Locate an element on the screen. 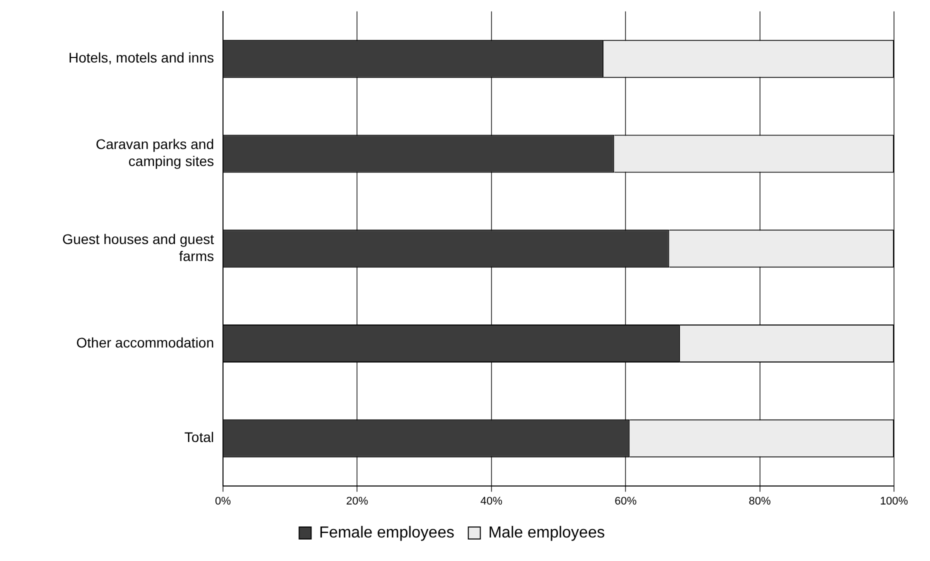 This screenshot has width=930, height=561. legend-label: Male employees is located at coordinates (546, 533).